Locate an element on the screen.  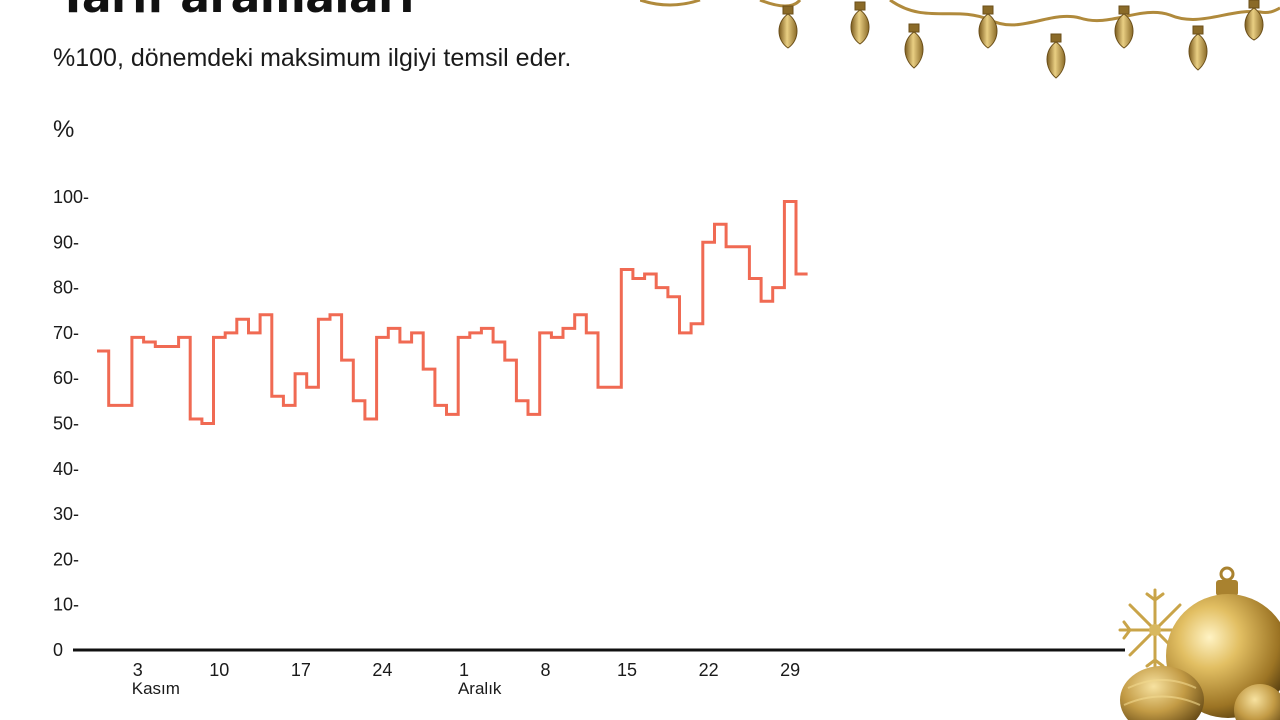
x-month-label: Aralık is located at coordinates (480, 688).